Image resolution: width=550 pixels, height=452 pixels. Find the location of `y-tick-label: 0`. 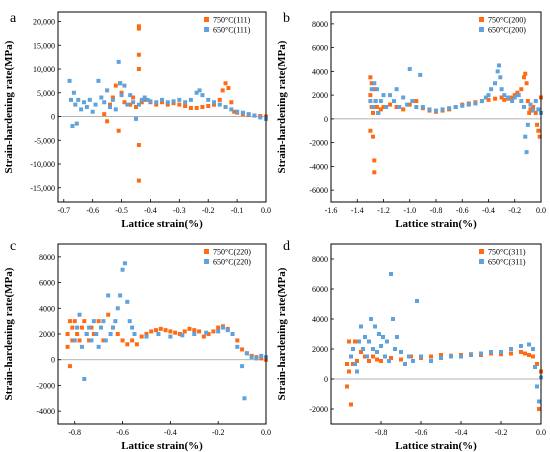

y-tick-label: 0 is located at coordinates (326, 119).